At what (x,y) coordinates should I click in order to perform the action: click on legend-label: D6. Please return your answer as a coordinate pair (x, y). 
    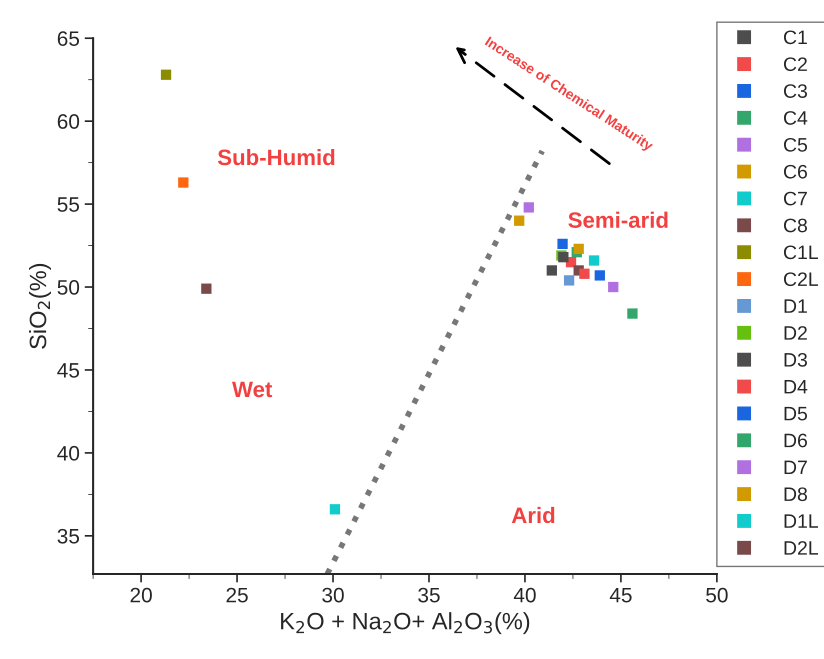
    Looking at the image, I should click on (795, 441).